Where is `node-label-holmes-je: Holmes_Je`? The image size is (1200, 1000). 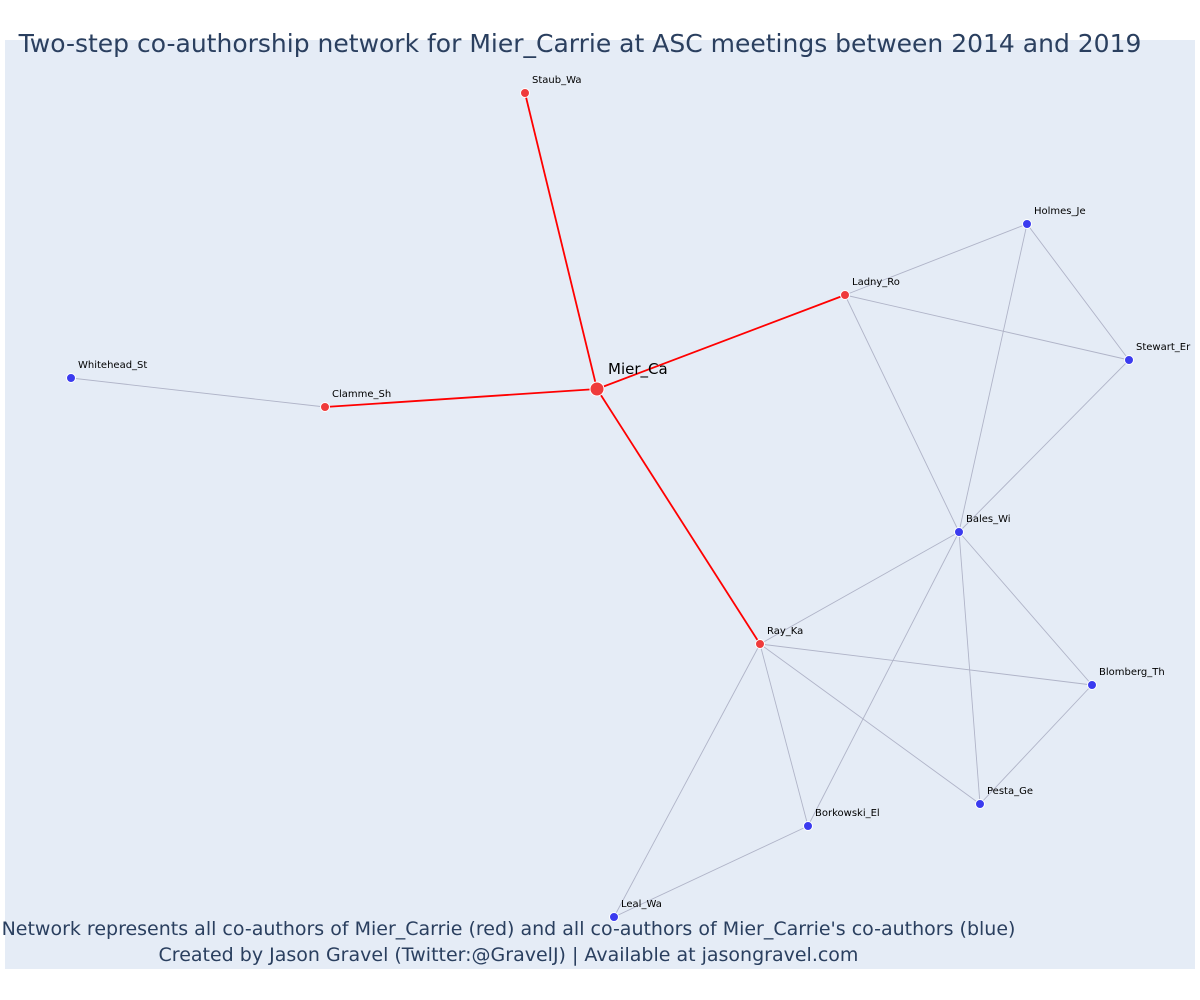 node-label-holmes-je: Holmes_Je is located at coordinates (1060, 211).